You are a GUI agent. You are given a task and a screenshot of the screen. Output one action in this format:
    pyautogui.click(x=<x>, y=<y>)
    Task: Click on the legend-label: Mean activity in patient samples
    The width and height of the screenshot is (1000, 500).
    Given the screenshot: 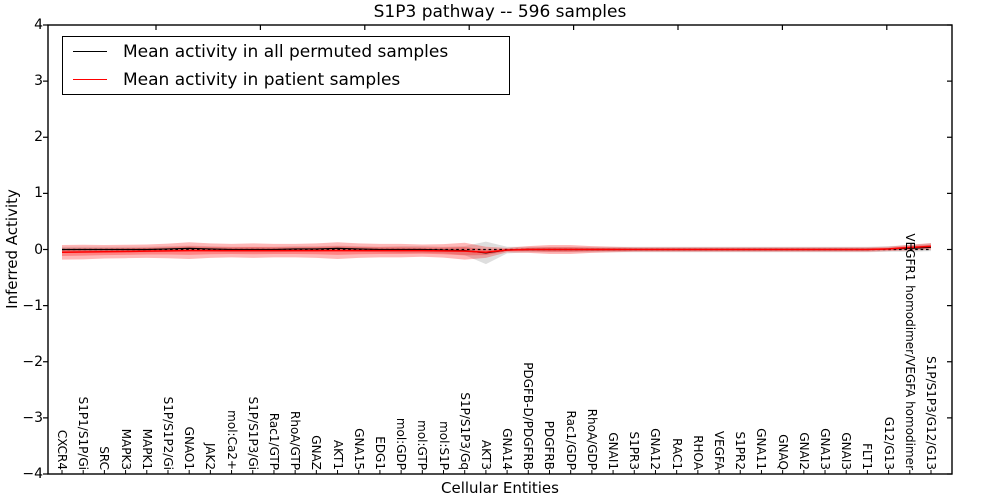 What is the action you would take?
    pyautogui.click(x=262, y=79)
    